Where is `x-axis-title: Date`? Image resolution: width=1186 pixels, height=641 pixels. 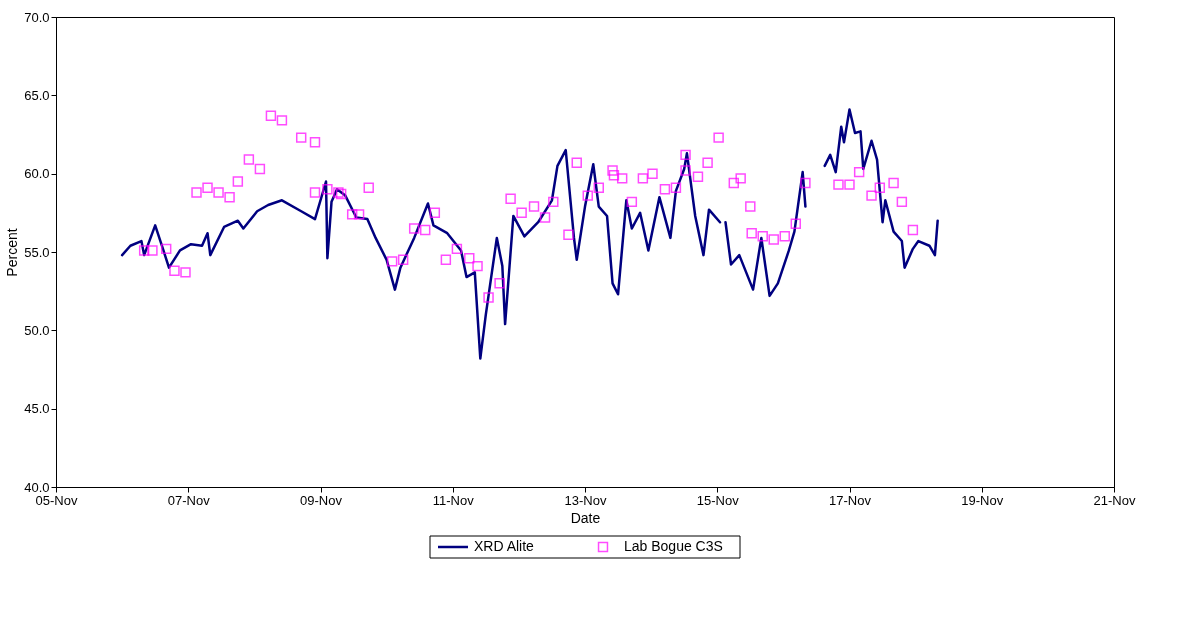 x-axis-title: Date is located at coordinates (585, 517).